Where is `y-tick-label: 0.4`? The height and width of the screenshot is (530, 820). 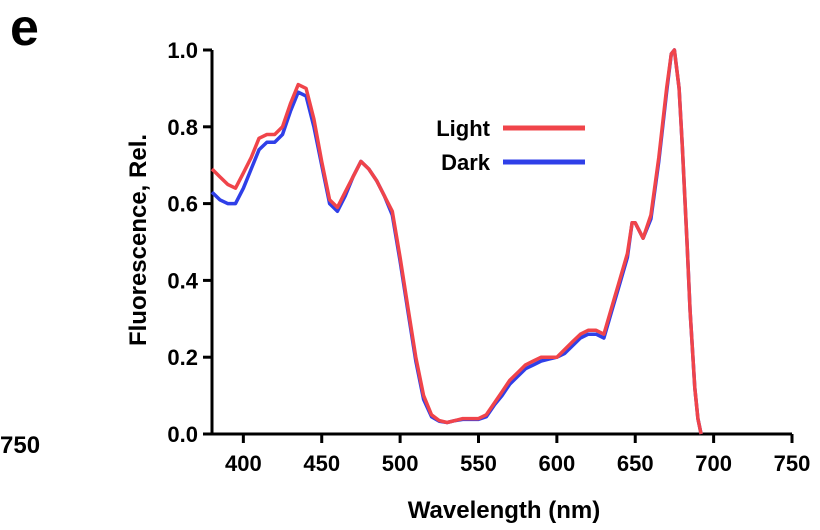 y-tick-label: 0.4 is located at coordinates (182, 280).